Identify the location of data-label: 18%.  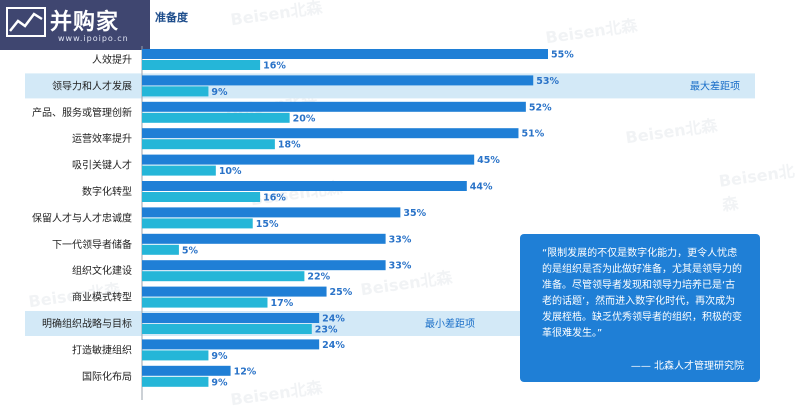
(289, 145).